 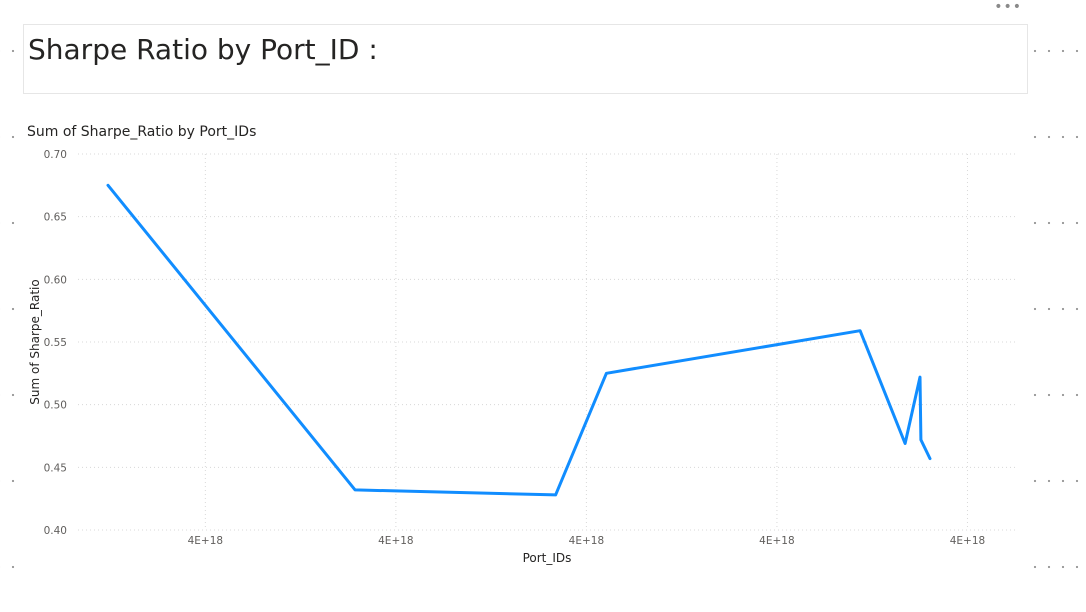 What do you see at coordinates (55, 155) in the screenshot?
I see `y-tick-label: 0.70` at bounding box center [55, 155].